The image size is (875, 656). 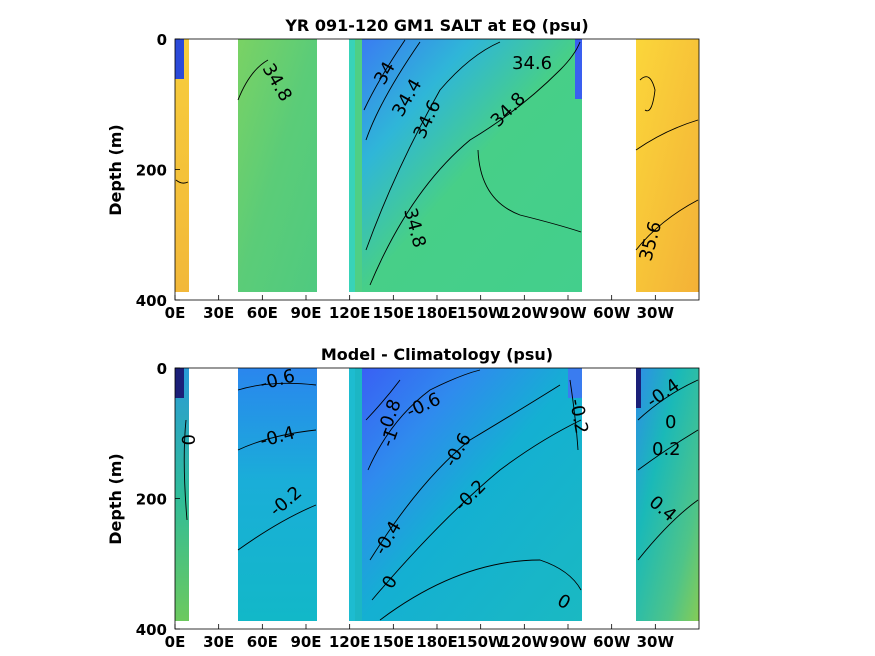 I want to click on chart-title: YR 091-120 GM1 SALT at EQ (psu), so click(x=436, y=25).